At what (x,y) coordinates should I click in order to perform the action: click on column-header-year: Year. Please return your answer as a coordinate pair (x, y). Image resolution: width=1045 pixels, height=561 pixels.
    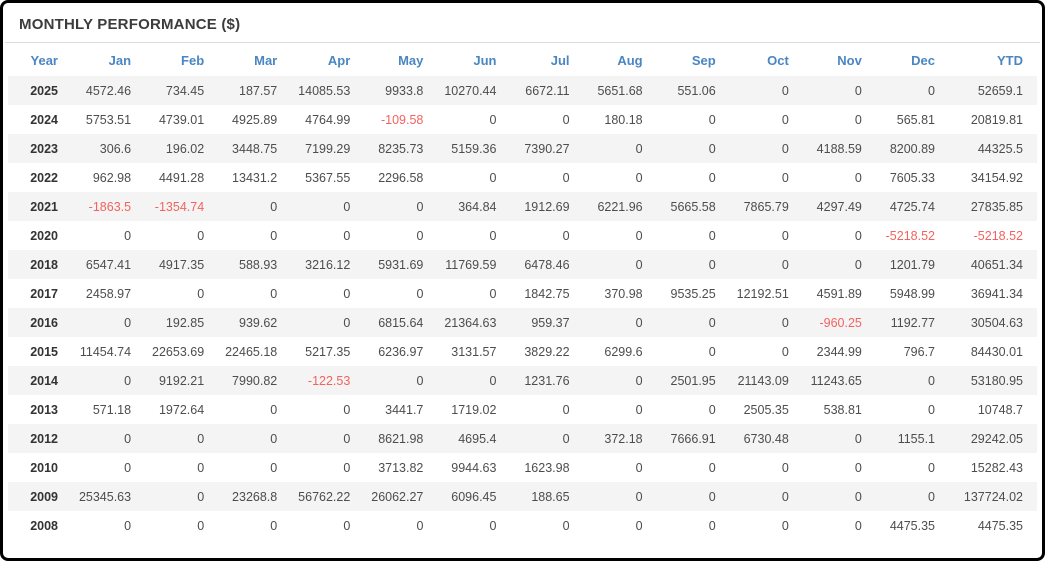
    Looking at the image, I should click on (44, 60).